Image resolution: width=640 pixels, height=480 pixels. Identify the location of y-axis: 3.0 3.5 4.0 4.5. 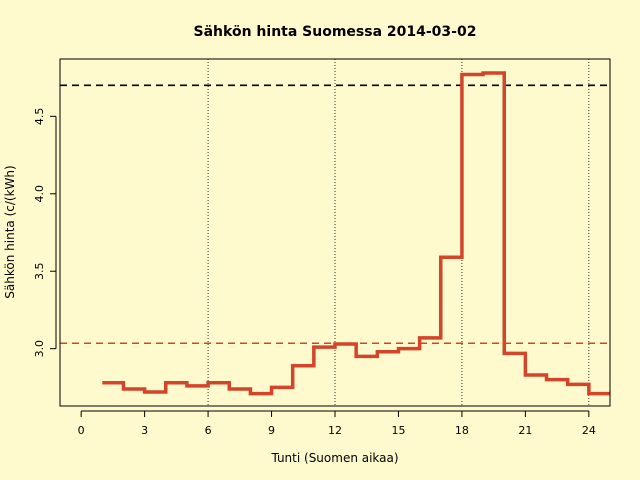
(45, 233).